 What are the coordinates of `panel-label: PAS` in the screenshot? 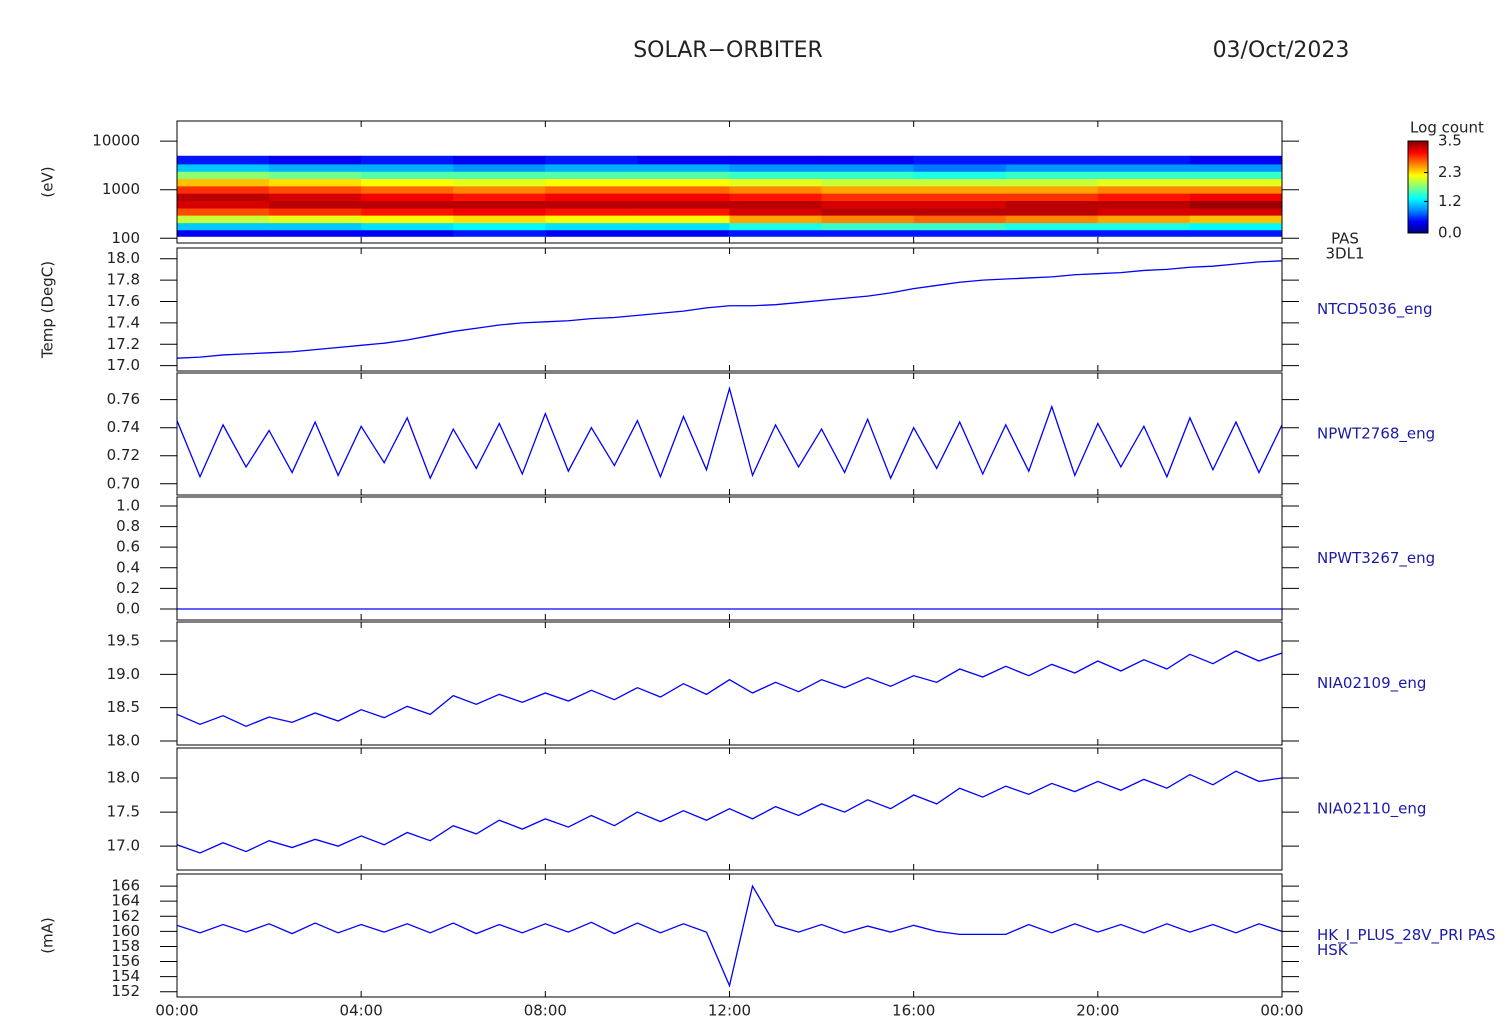 It's located at (1345, 239).